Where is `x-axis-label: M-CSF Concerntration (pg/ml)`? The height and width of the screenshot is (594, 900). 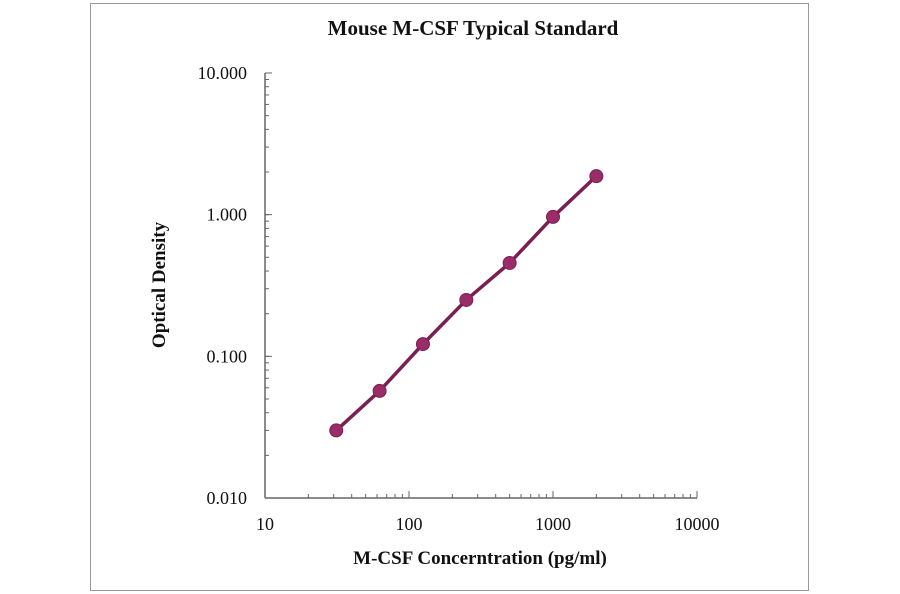 x-axis-label: M-CSF Concerntration (pg/ml) is located at coordinates (480, 558).